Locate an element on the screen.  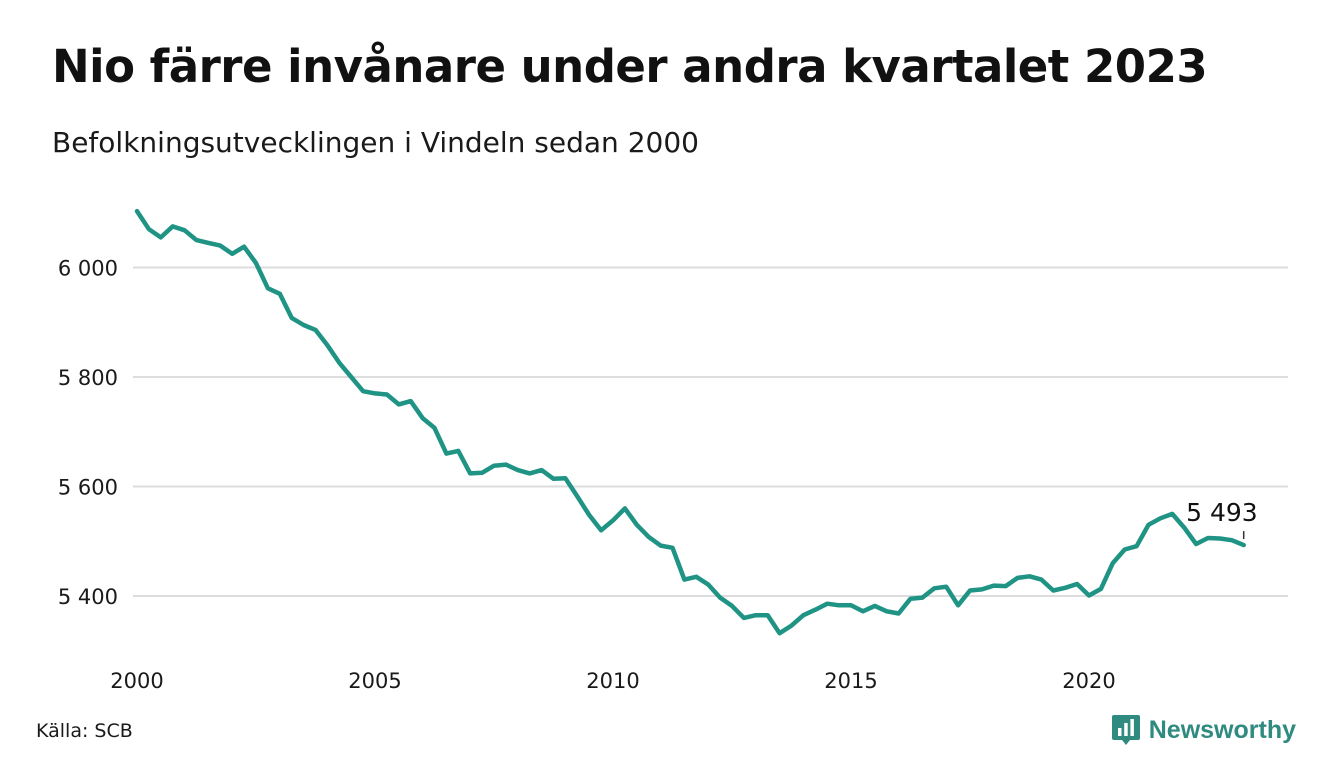
y-tick-label: 5 600 is located at coordinates (88, 488).